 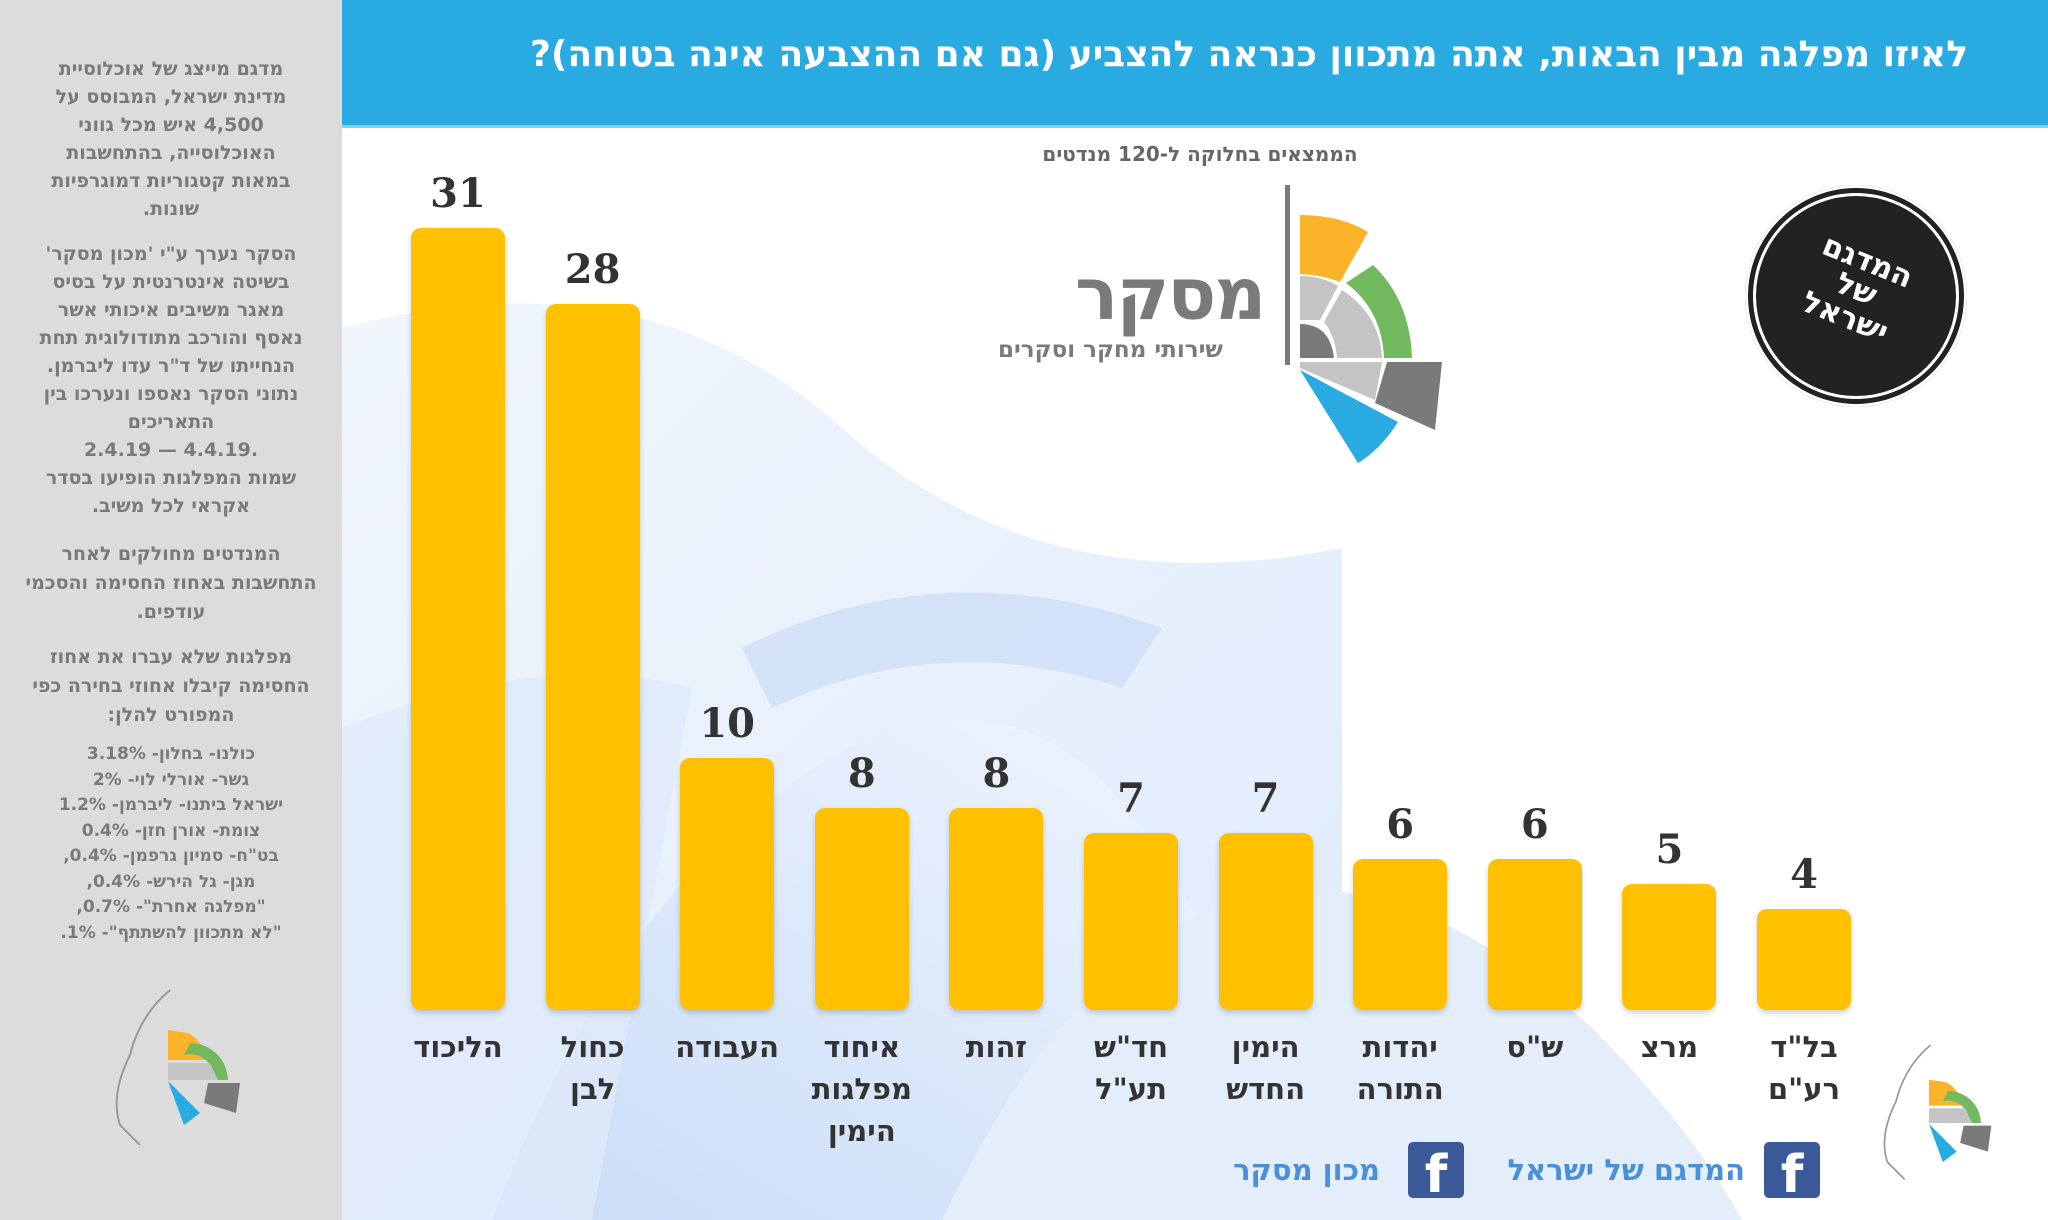 I want to click on value-label: 31, so click(x=458, y=193).